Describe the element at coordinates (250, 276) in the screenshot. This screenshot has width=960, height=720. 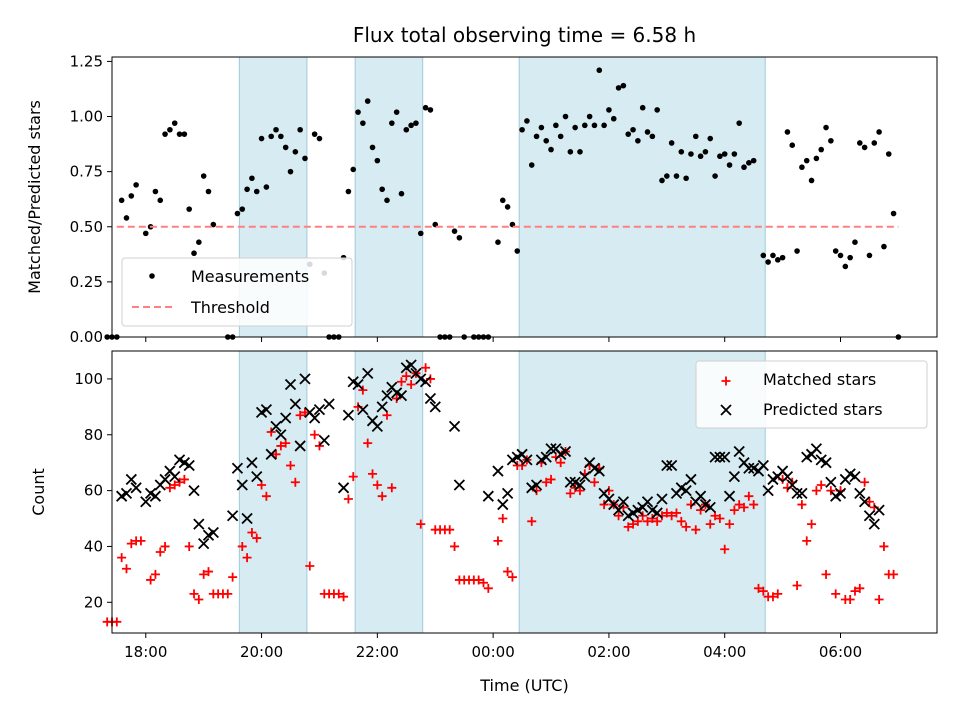
I see `legend-label-measurements: Measurements` at that location.